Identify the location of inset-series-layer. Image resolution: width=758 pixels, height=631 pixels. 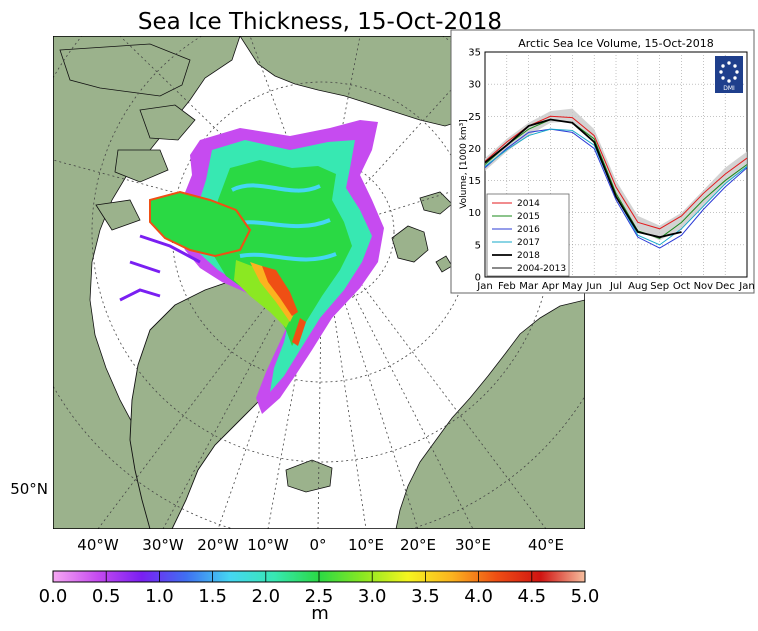
(616, 182).